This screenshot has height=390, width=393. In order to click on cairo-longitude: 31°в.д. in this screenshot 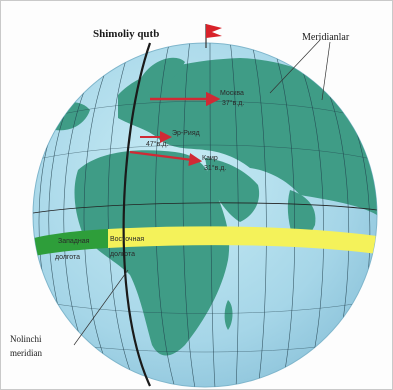, I will do `click(215, 168)`.